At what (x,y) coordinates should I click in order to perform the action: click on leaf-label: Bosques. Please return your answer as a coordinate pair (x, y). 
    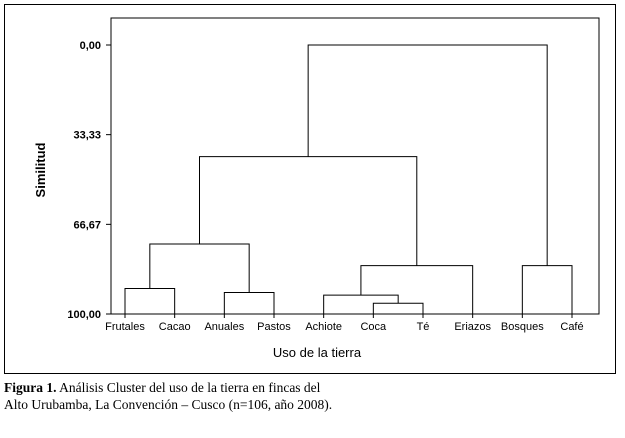
    Looking at the image, I should click on (522, 327).